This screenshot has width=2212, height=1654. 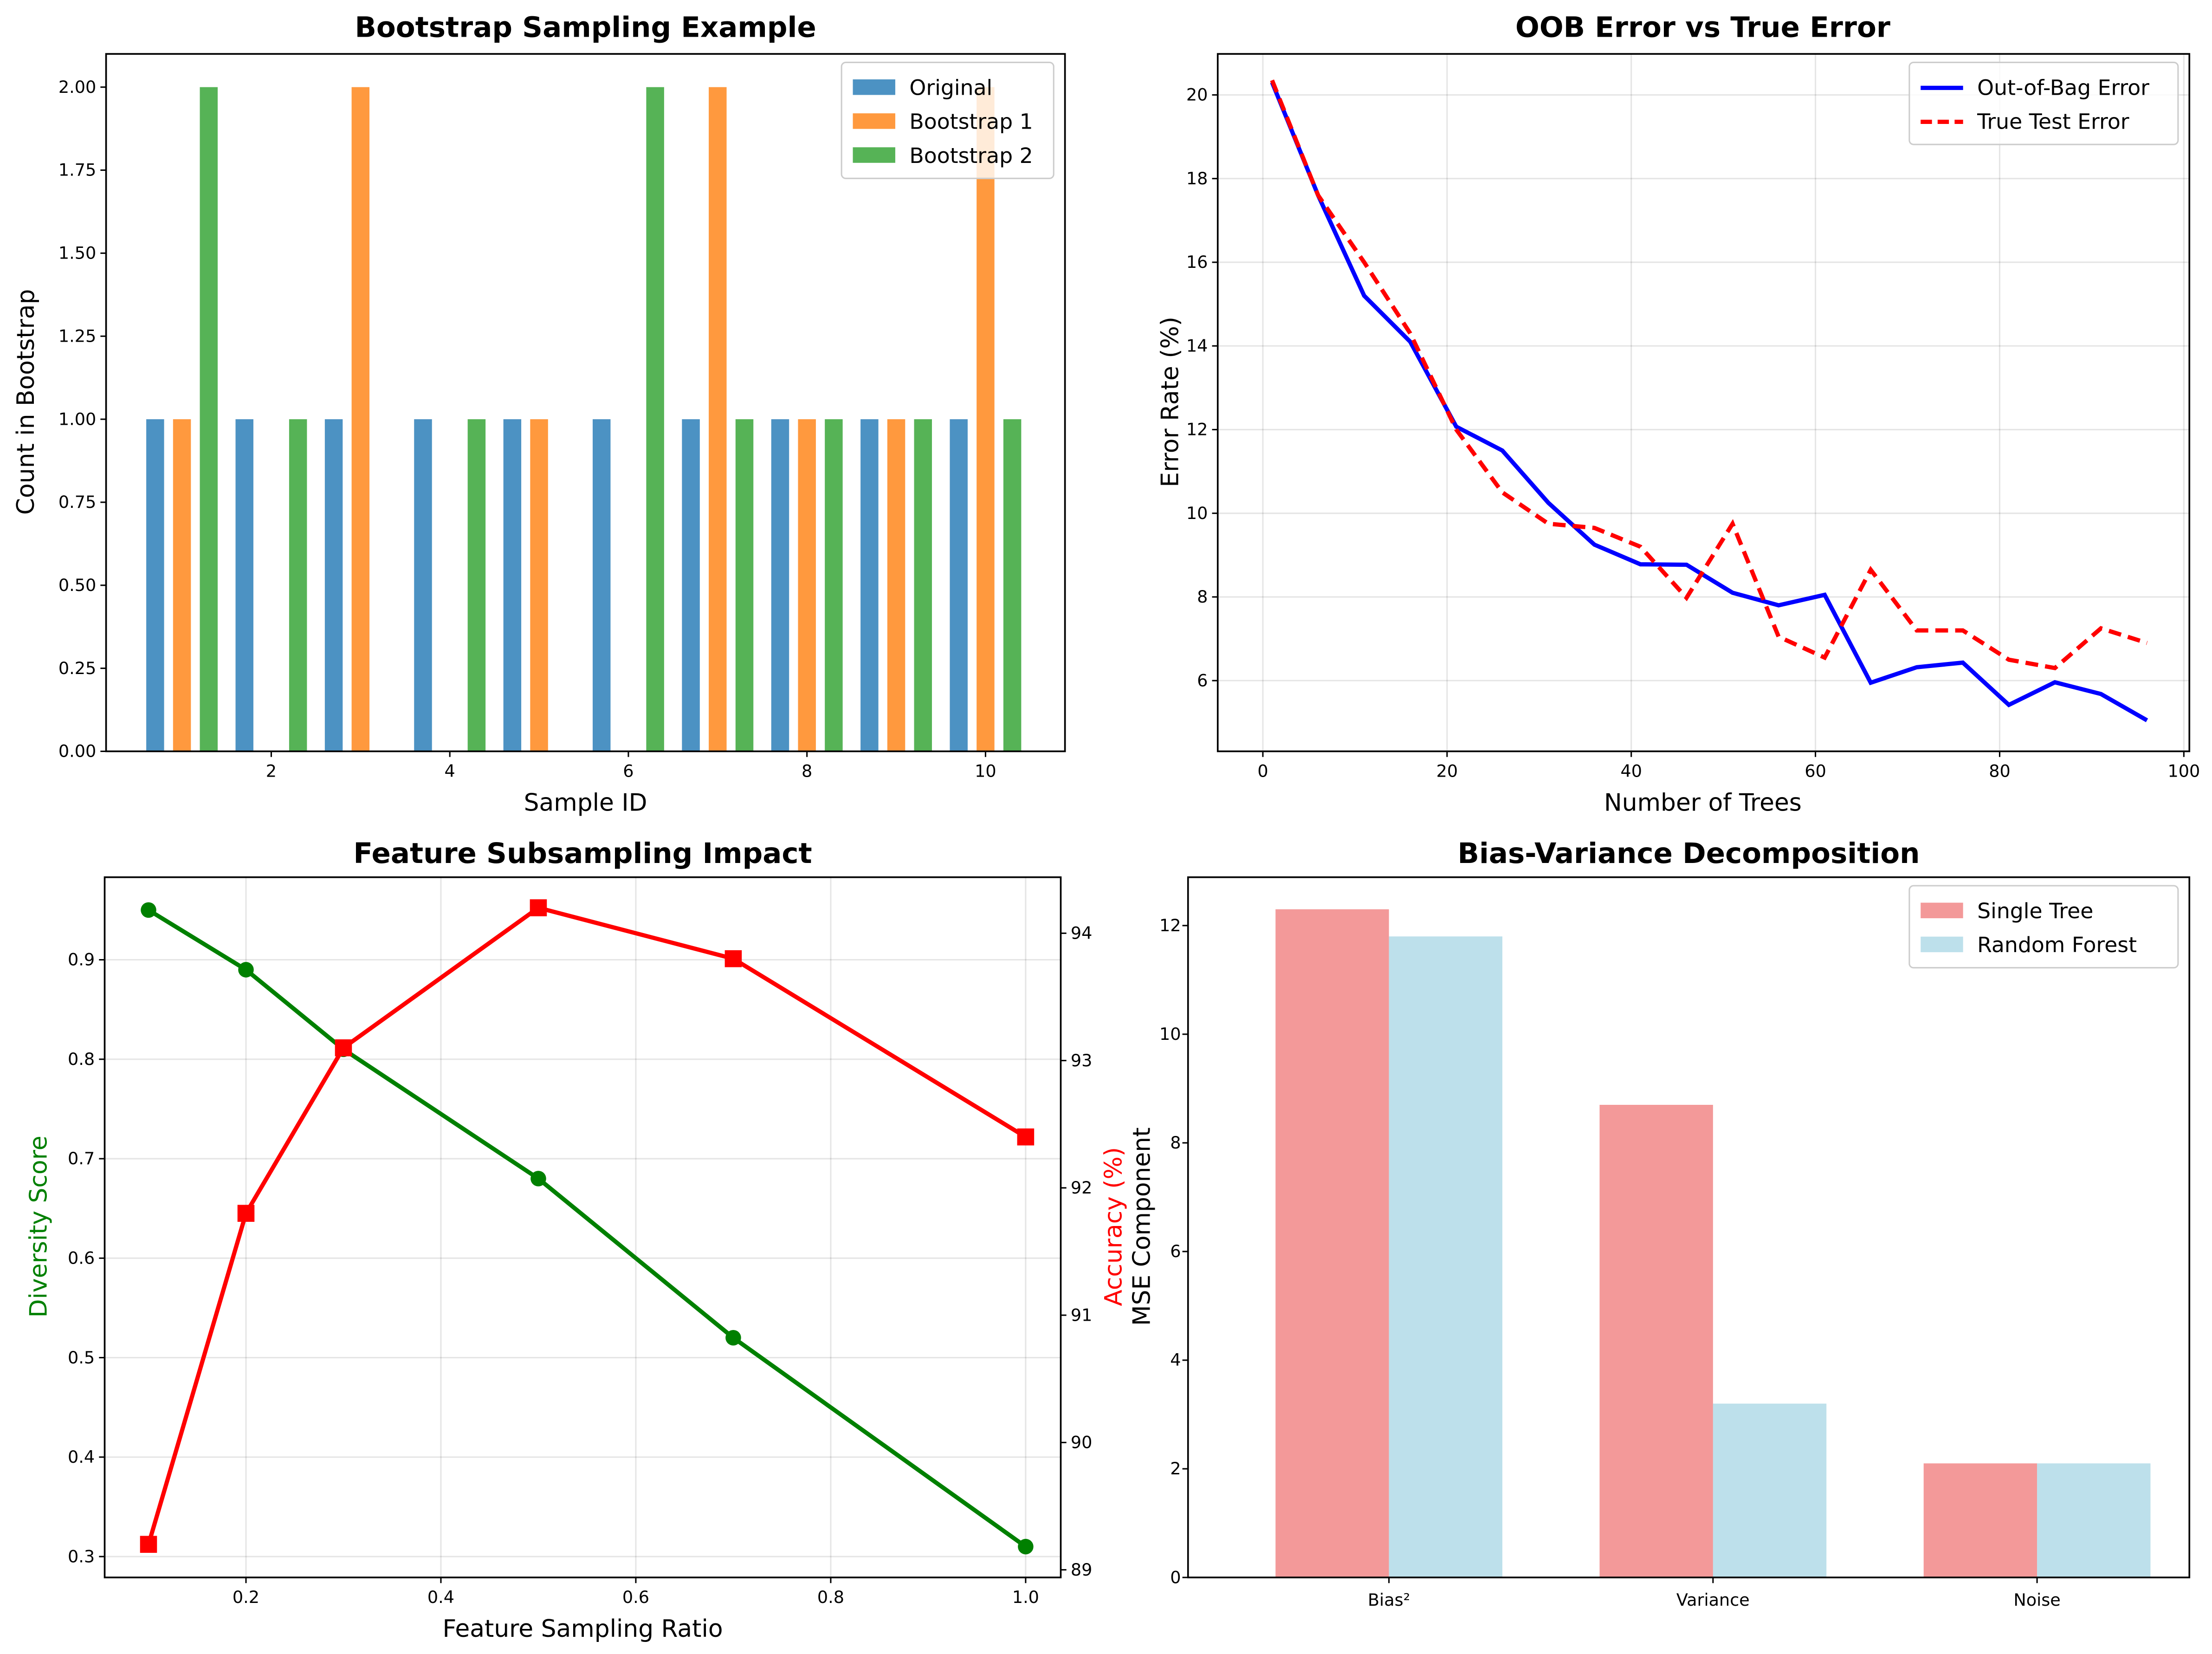 I want to click on chart1-xtick-label: 10, so click(x=985, y=771).